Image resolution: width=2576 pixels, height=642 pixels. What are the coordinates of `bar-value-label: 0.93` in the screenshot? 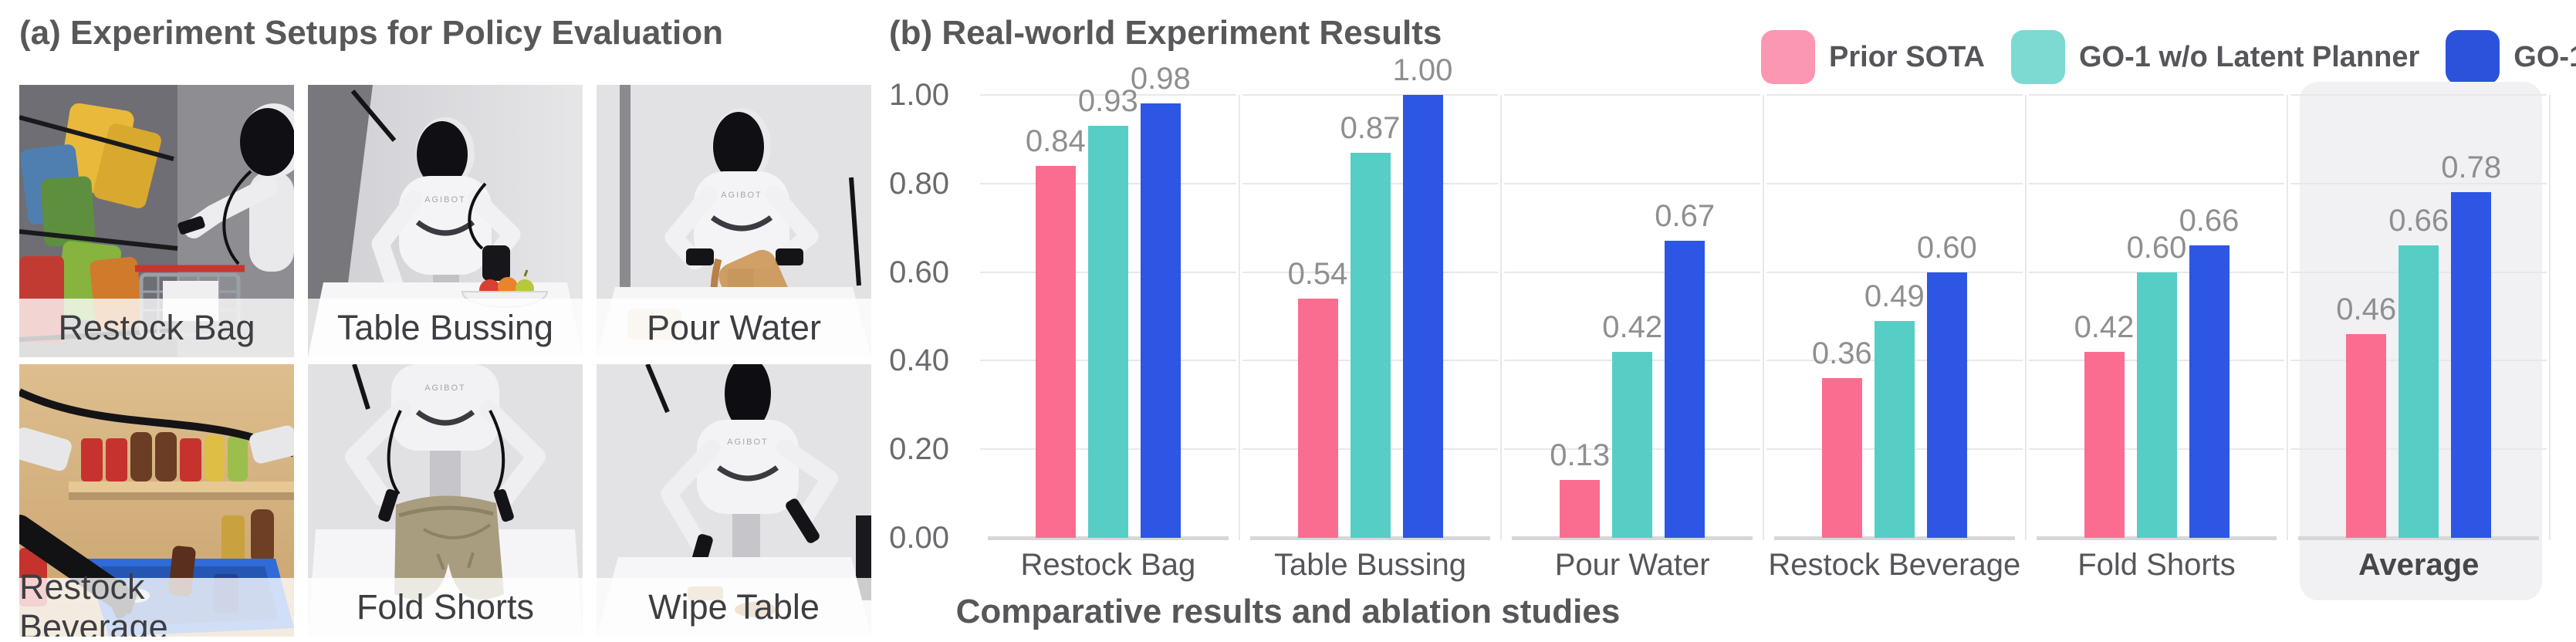 It's located at (1107, 101).